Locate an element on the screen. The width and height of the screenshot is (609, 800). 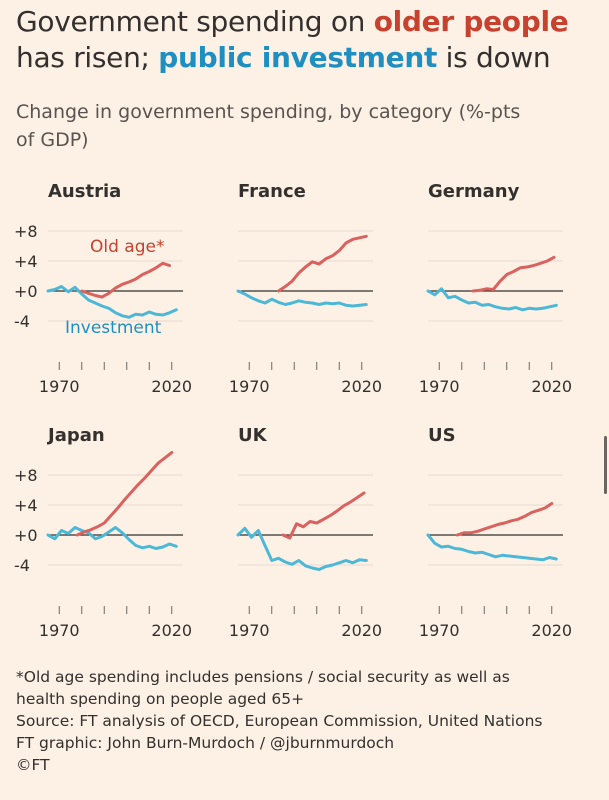
panel-title: Japan is located at coordinates (75, 435).